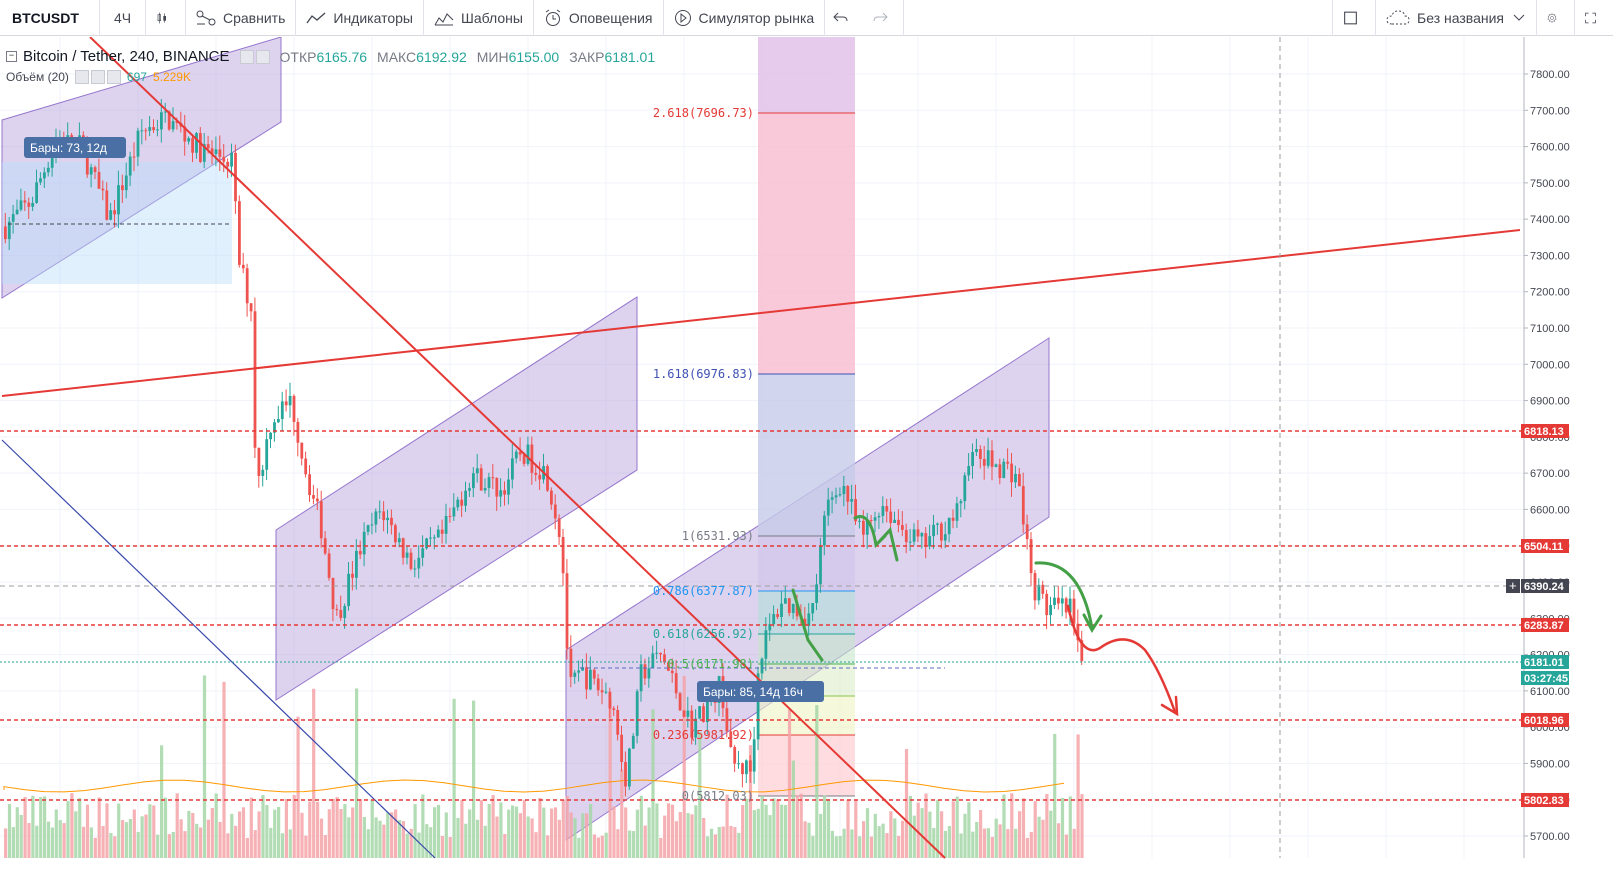  Describe the element at coordinates (1550, 510) in the screenshot. I see `price-tick-label: 6600.00` at that location.